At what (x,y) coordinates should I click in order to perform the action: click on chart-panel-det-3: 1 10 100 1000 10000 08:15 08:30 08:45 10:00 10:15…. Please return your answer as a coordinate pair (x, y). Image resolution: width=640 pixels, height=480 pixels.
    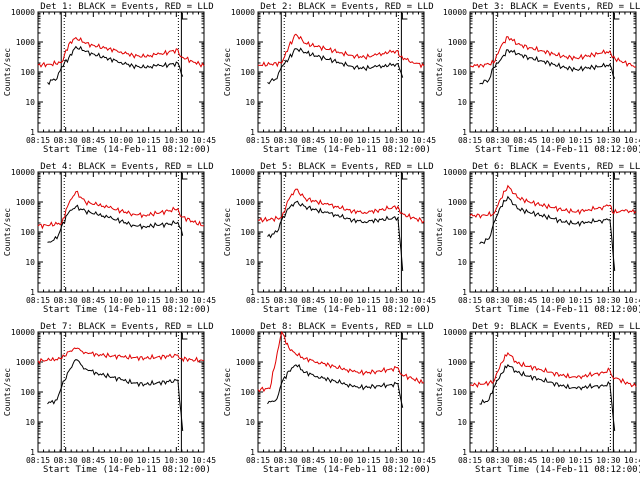
    Looking at the image, I should click on (537, 78).